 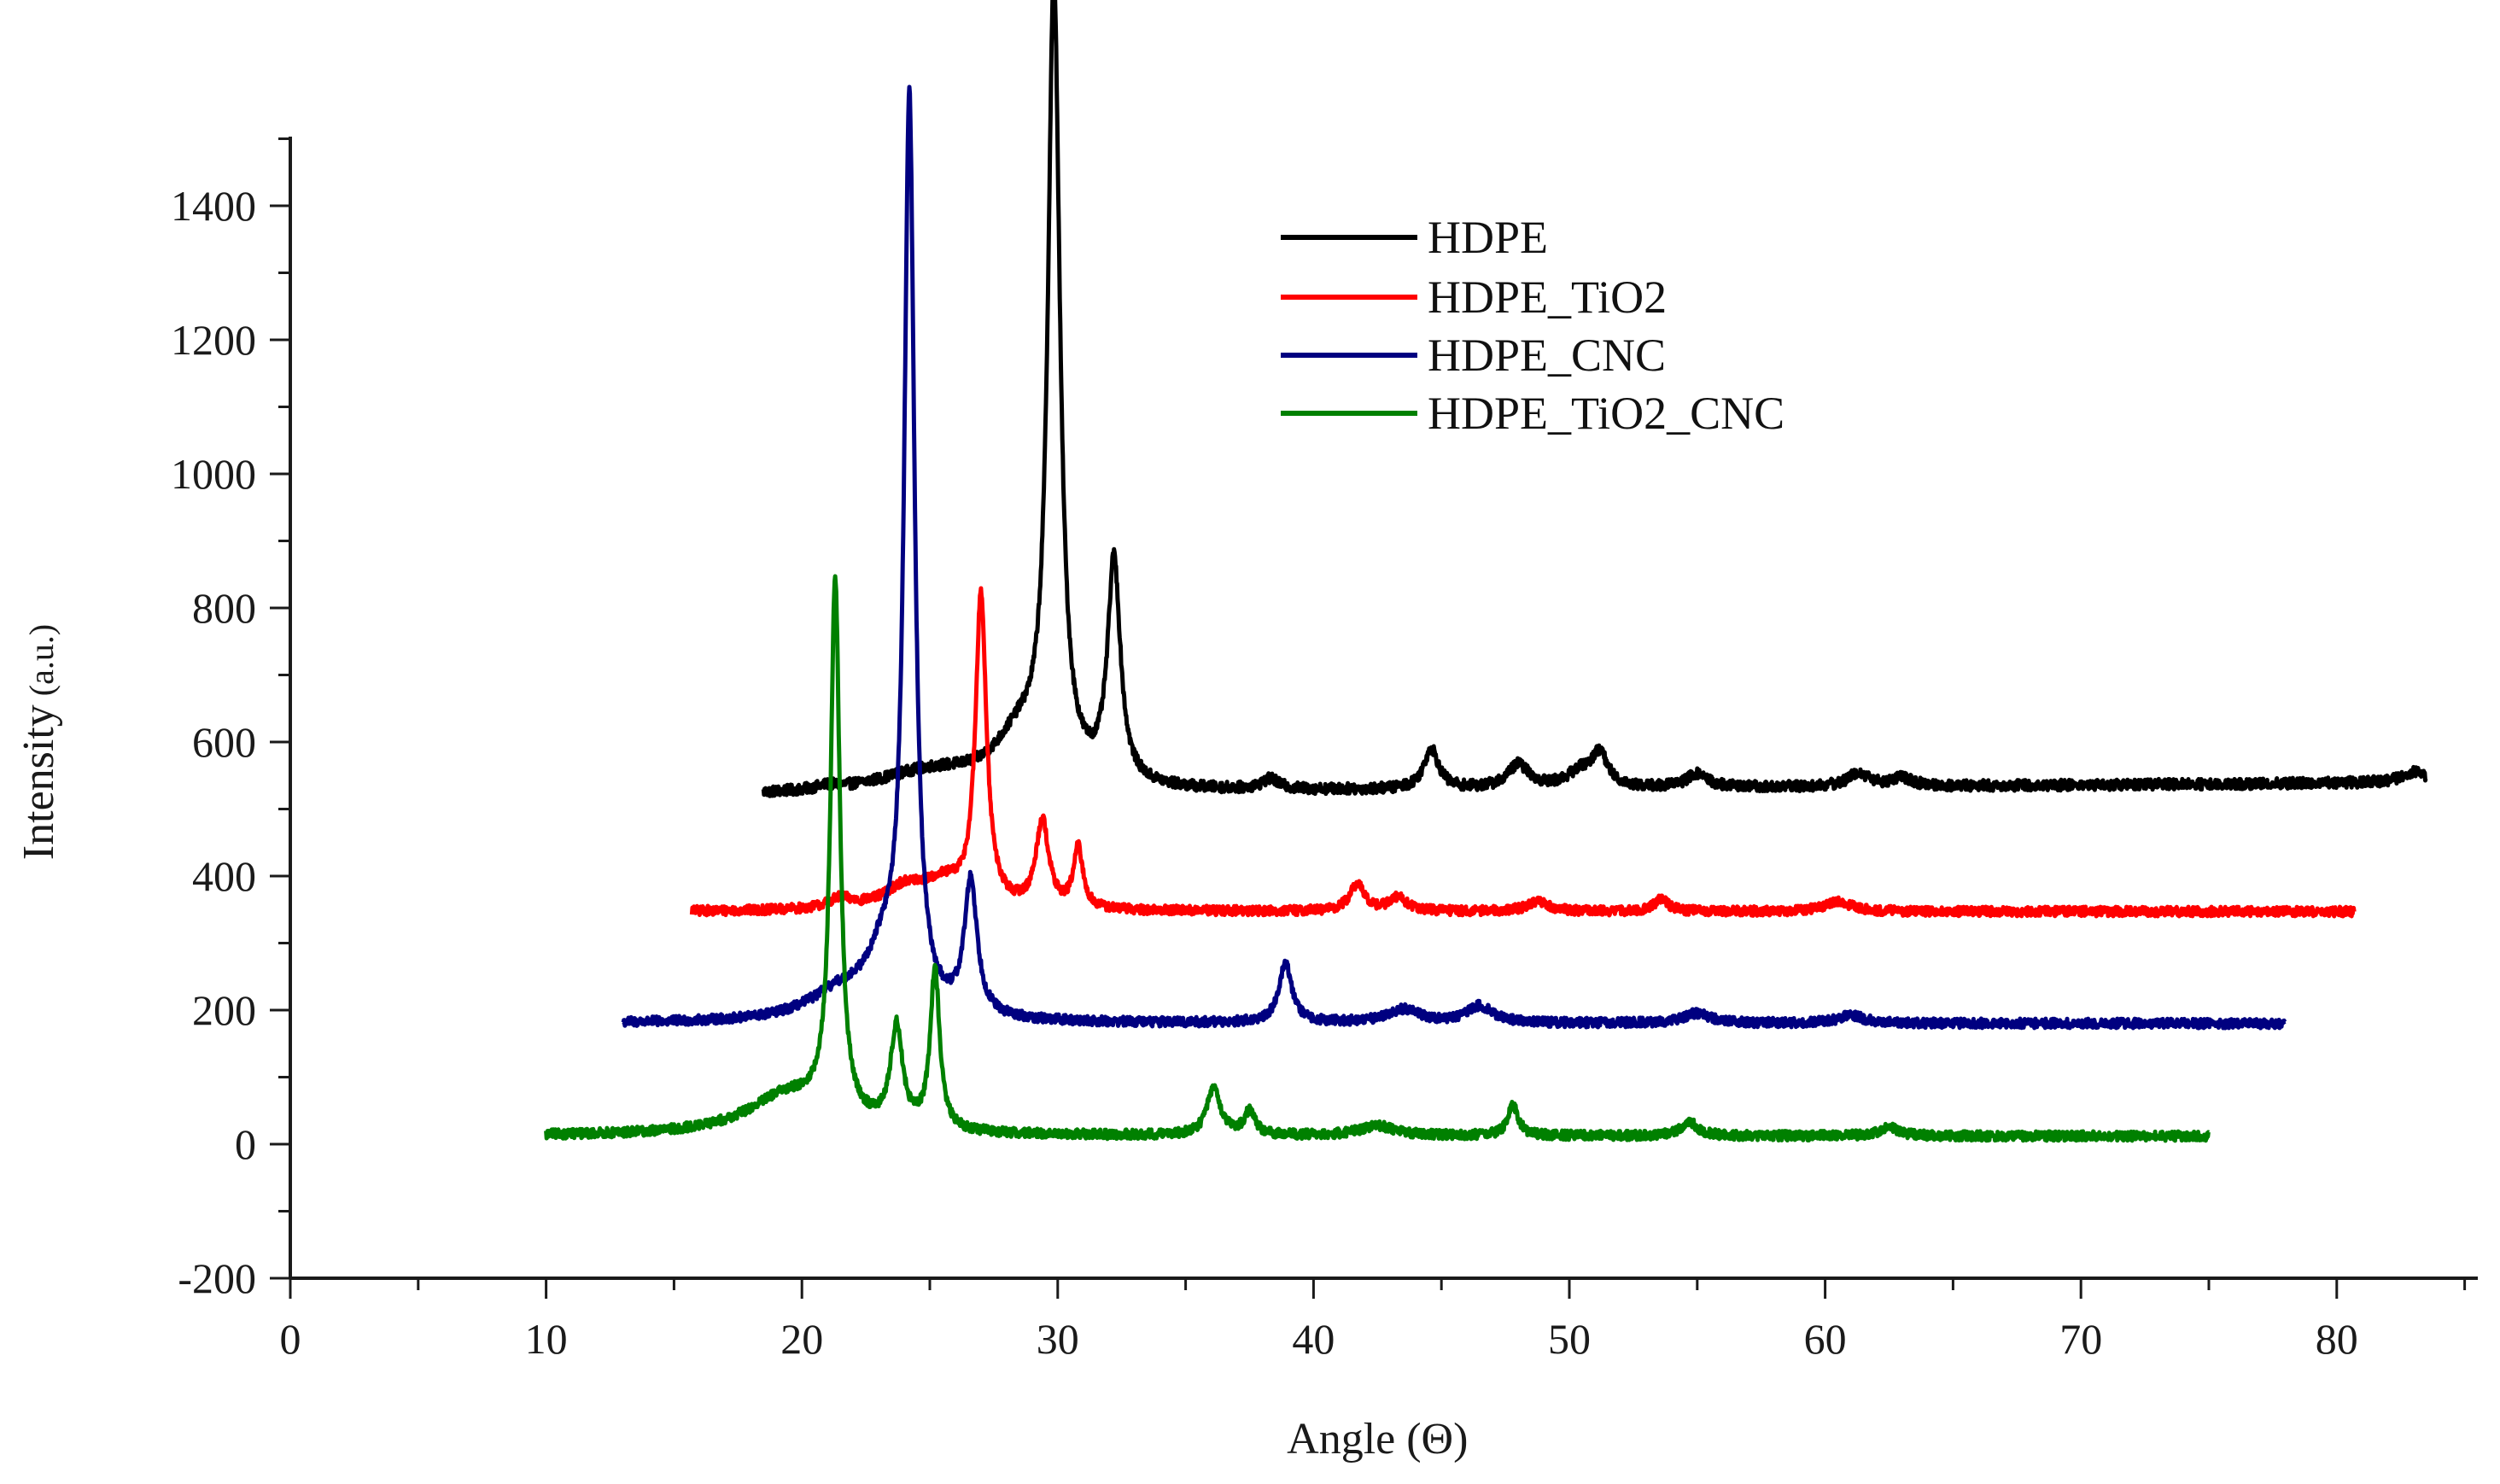 What do you see at coordinates (224, 742) in the screenshot?
I see `y-tick-label: 600` at bounding box center [224, 742].